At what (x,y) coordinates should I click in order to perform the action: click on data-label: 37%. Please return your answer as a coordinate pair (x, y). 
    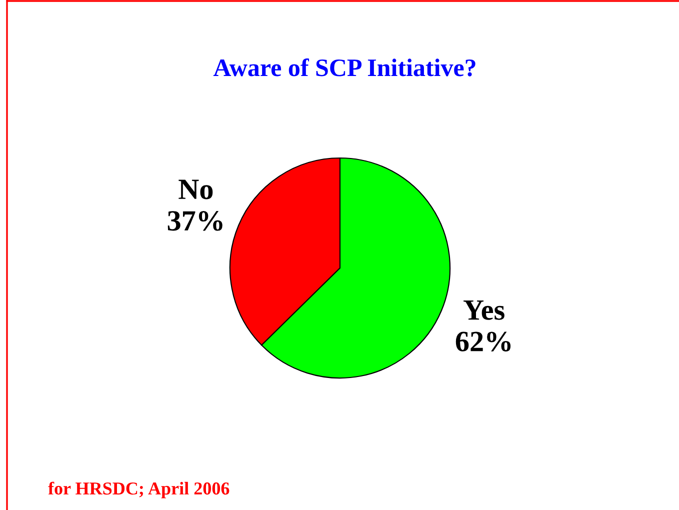
    Looking at the image, I should click on (195, 221).